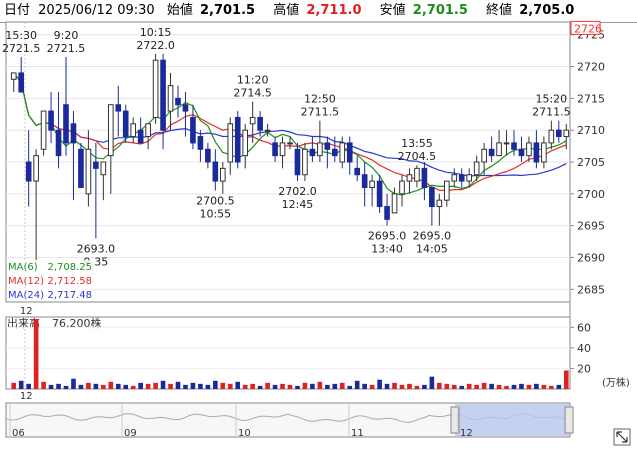 The height and width of the screenshot is (452, 637). What do you see at coordinates (26, 295) in the screenshot?
I see `ma-legend-name: MA(24)` at bounding box center [26, 295].